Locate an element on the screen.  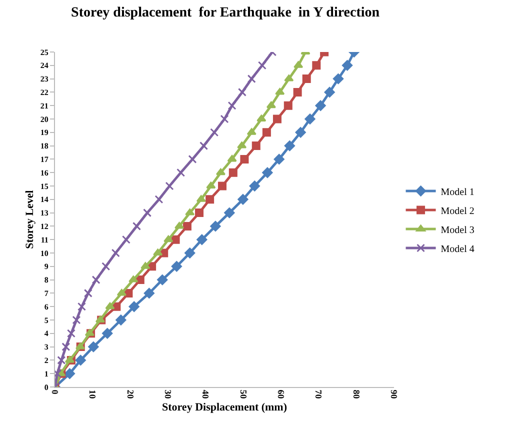
x-tick-label: 60 is located at coordinates (281, 395).